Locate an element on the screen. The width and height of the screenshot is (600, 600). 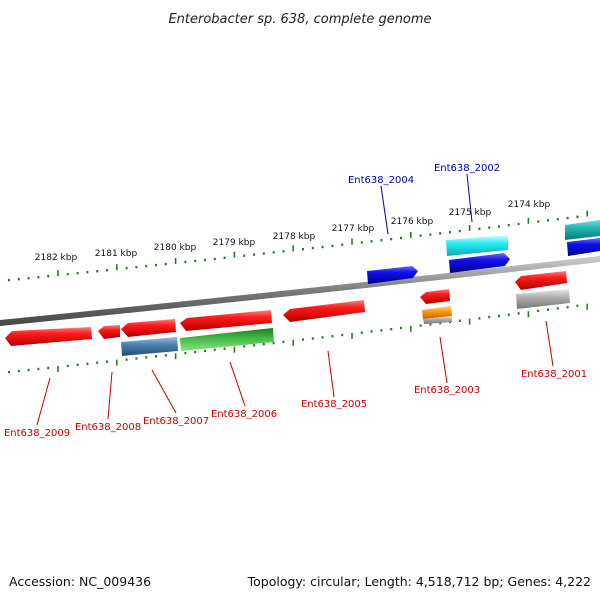
gene-label: Ent638_2005 is located at coordinates (334, 404).